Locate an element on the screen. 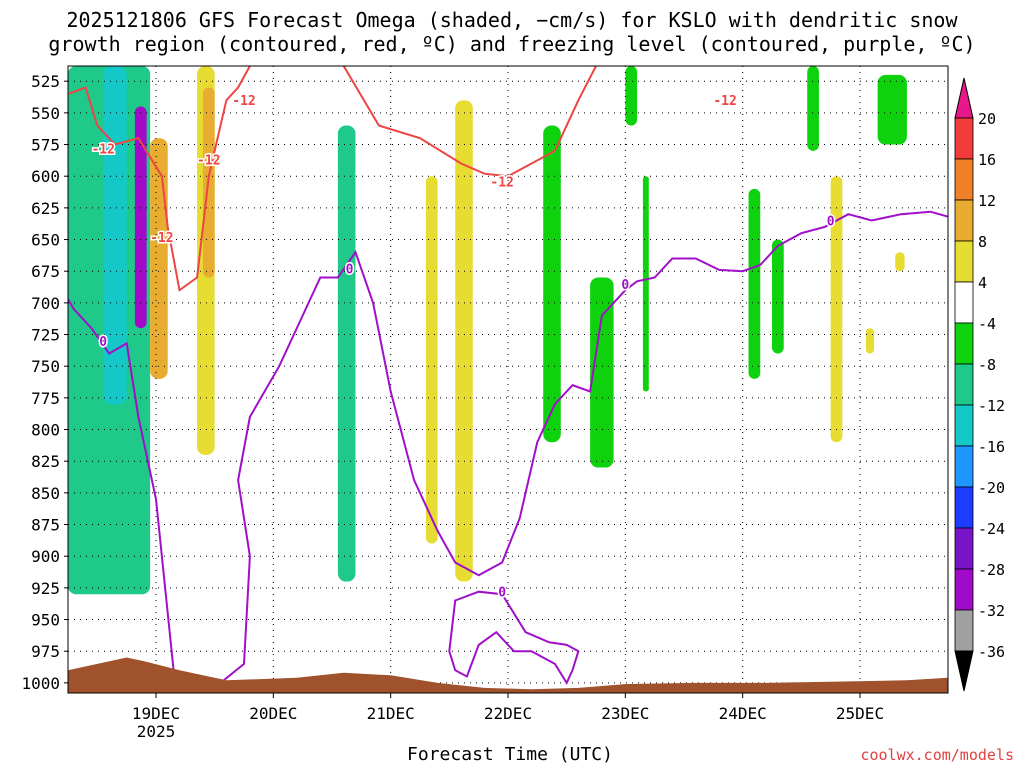  colorbar-label: -28 is located at coordinates (991, 570).